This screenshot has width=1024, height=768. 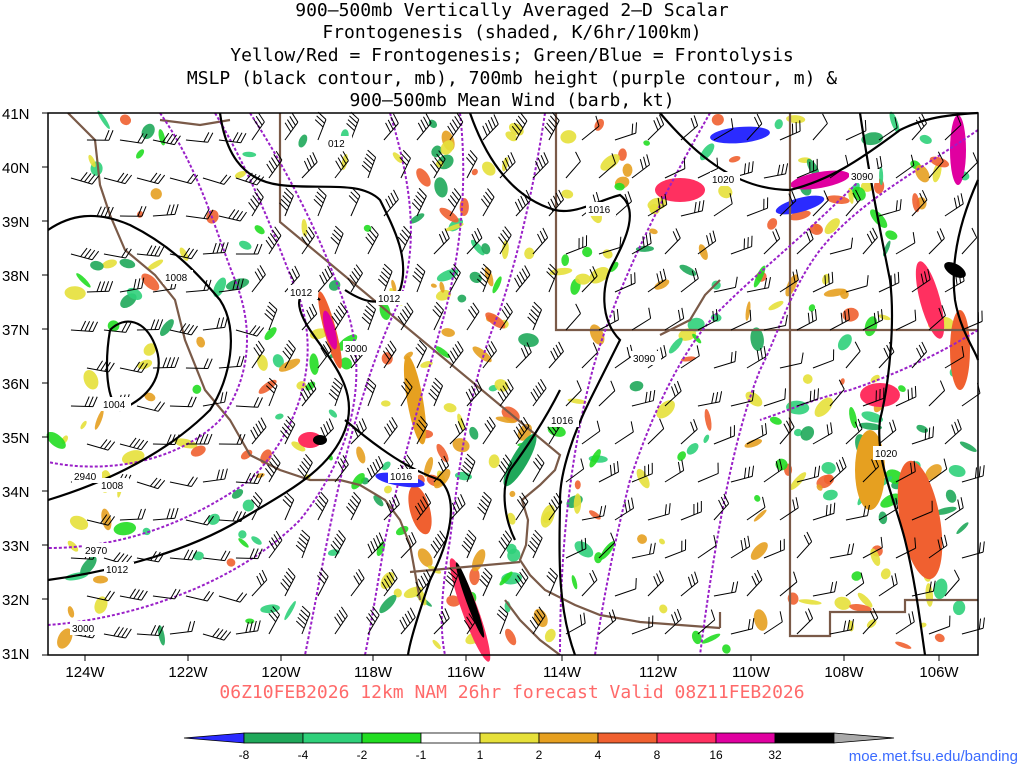 I want to click on lat-label: 31N, so click(x=16, y=654).